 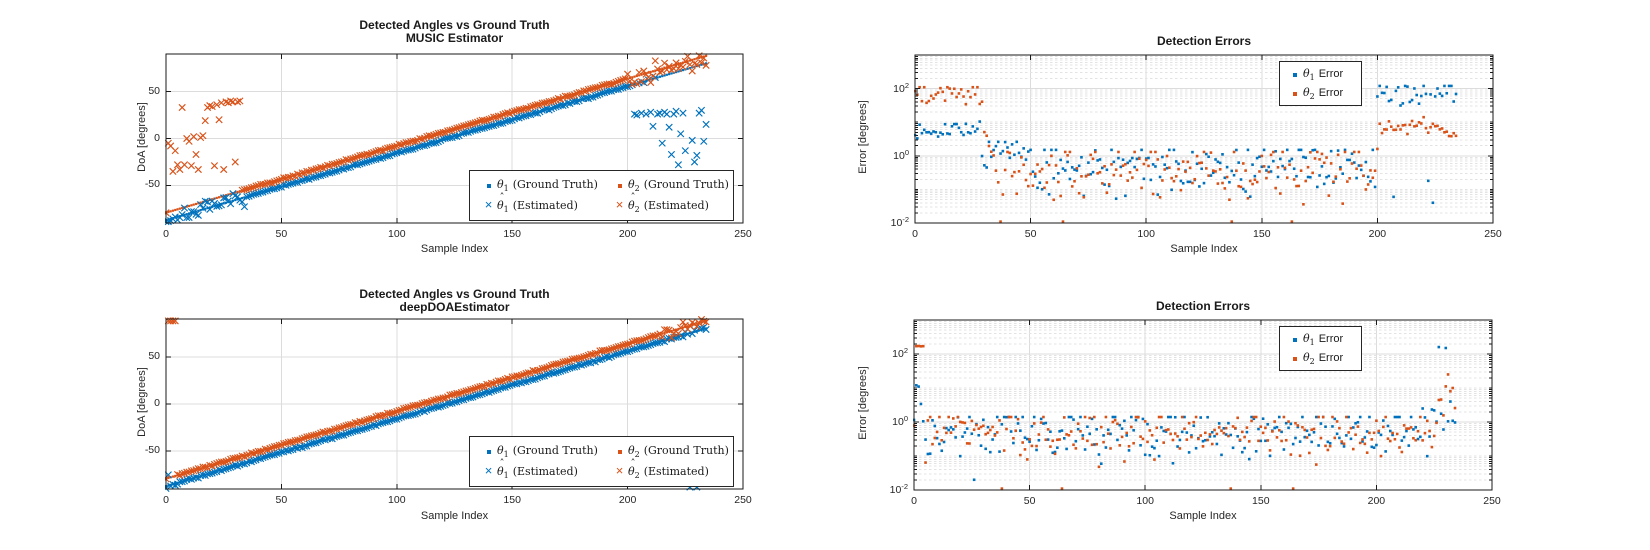 I want to click on data-deep-angles, so click(x=437, y=404).